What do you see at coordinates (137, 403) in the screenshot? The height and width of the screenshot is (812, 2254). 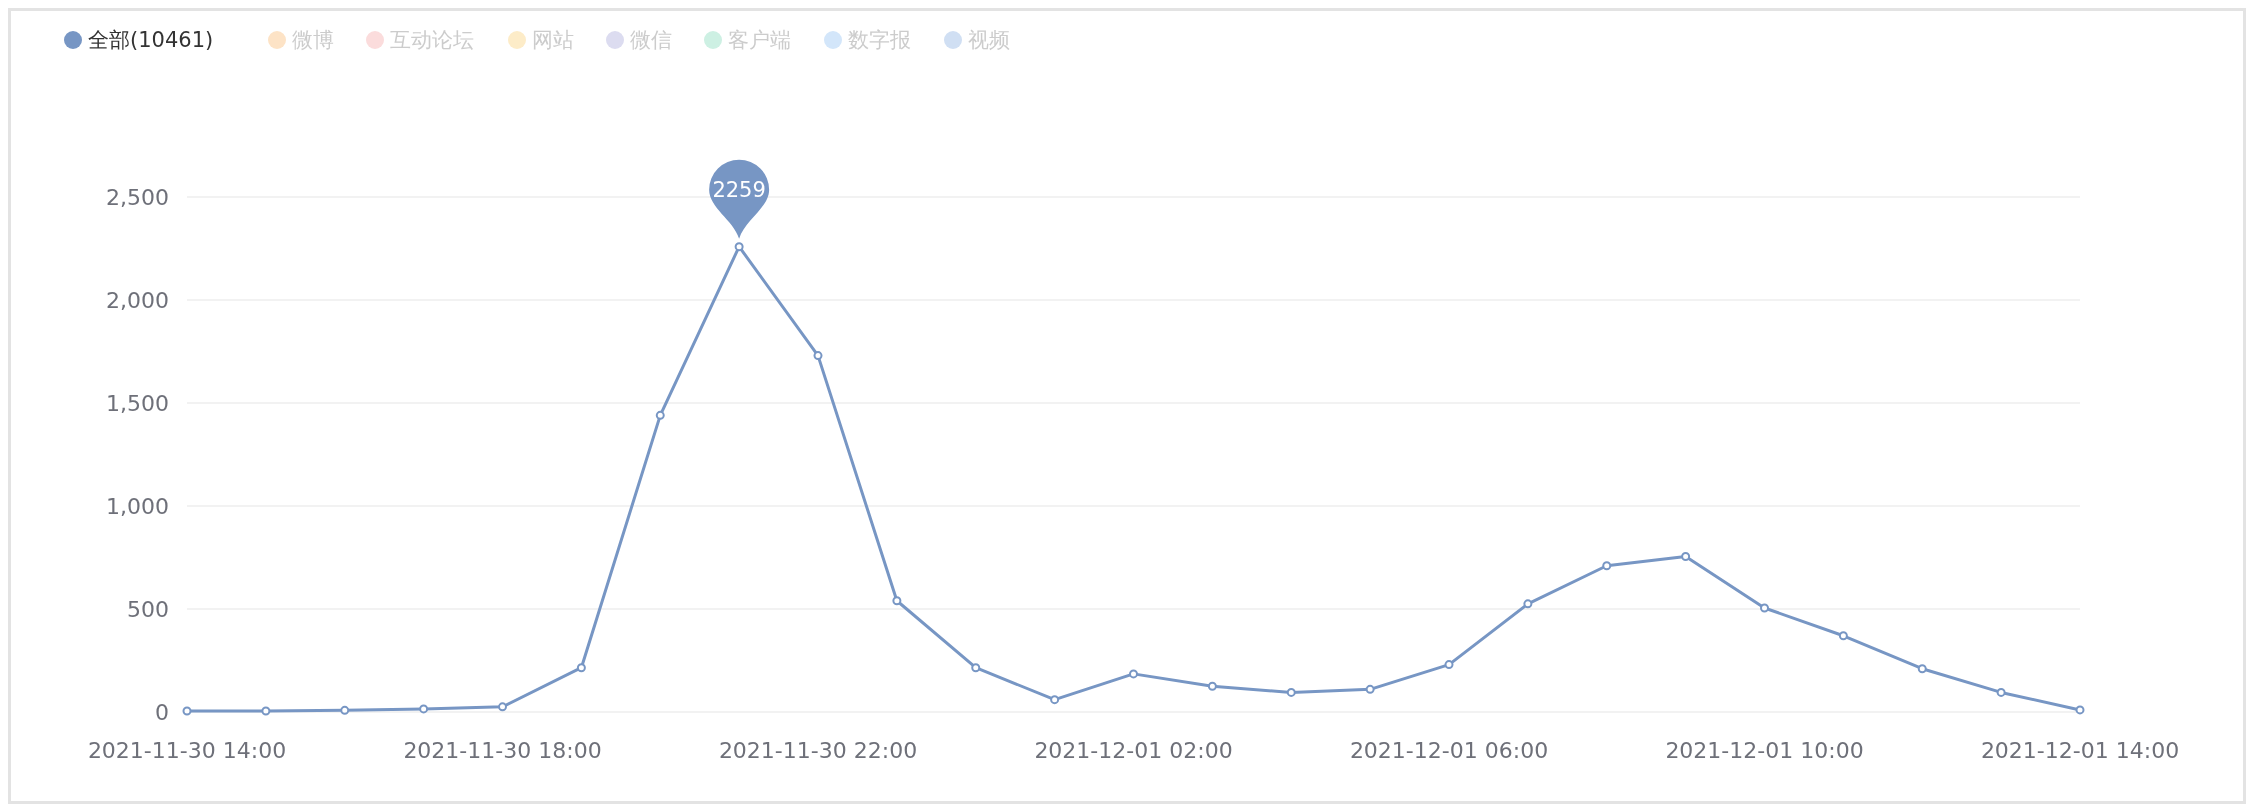 I see `y-tick-label: 1,500` at bounding box center [137, 403].